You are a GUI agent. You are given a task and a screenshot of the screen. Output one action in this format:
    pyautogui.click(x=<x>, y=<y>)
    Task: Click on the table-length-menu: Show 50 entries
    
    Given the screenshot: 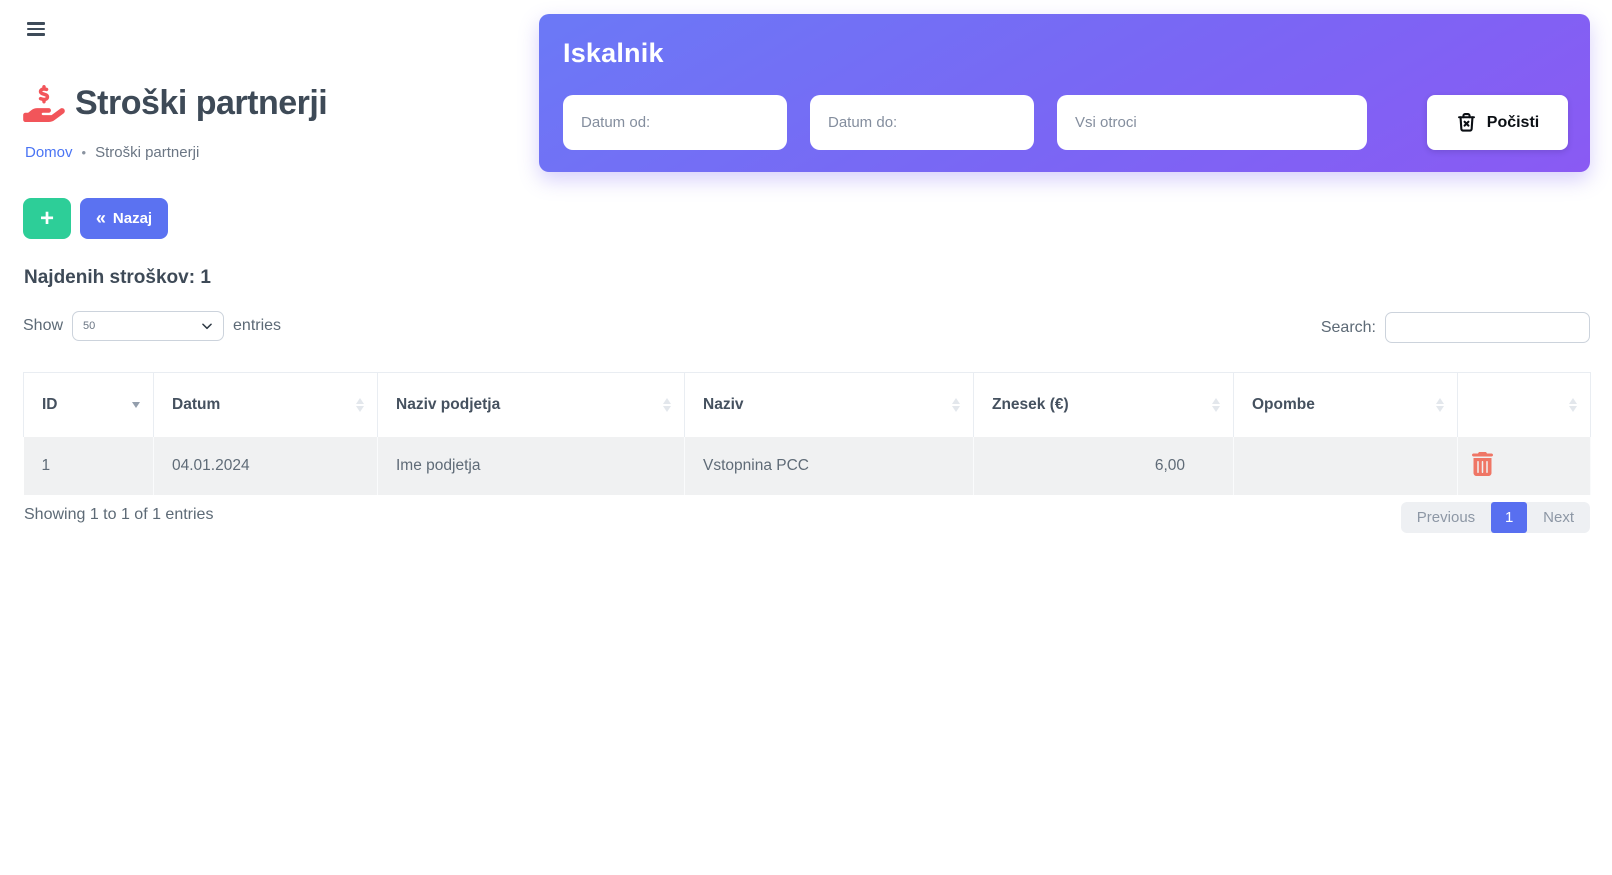 What is the action you would take?
    pyautogui.click(x=152, y=326)
    